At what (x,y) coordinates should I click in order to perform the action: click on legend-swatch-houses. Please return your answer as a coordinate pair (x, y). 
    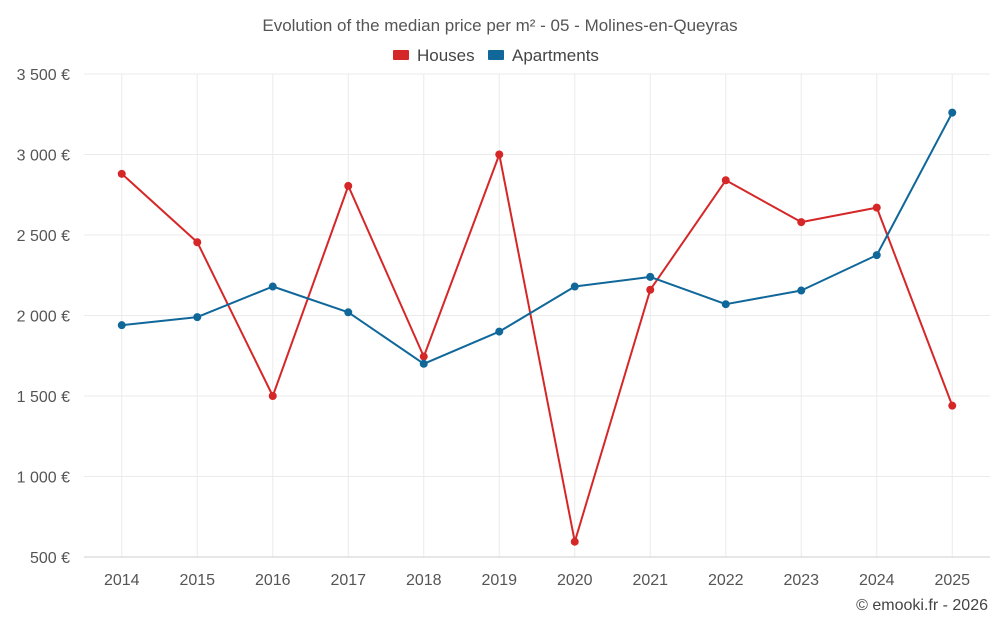
    Looking at the image, I should click on (401, 55).